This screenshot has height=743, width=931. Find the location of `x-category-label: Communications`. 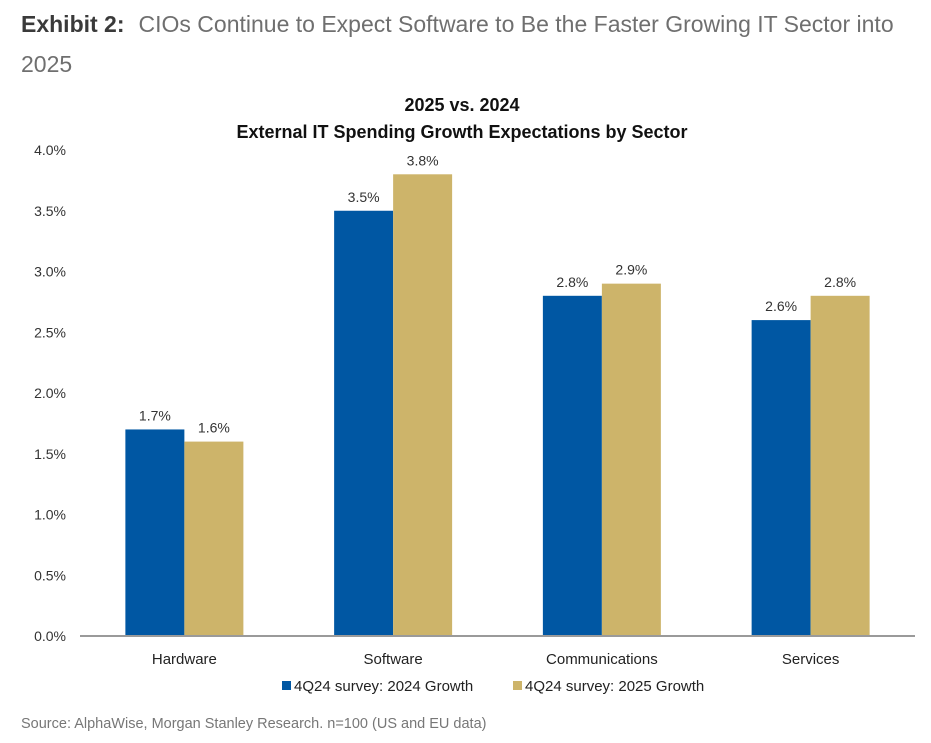

x-category-label: Communications is located at coordinates (602, 659).